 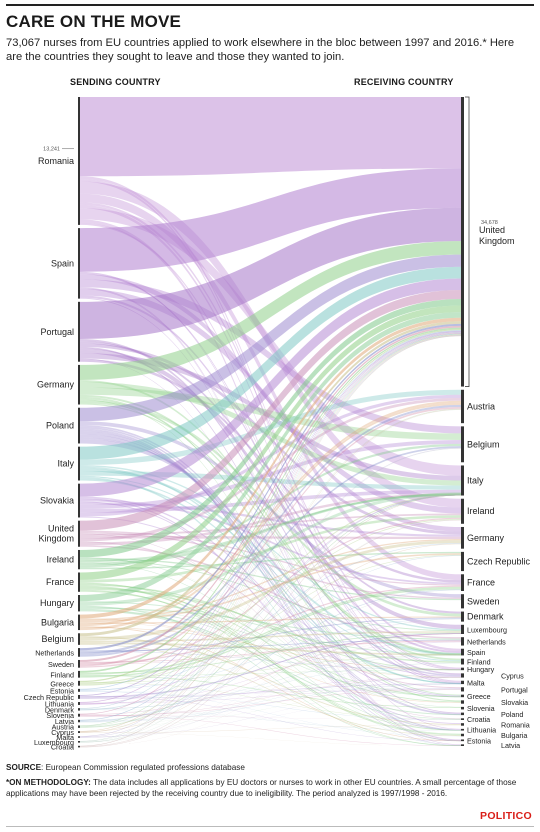 I want to click on receiving-label-cyprus: Cyprus, so click(x=512, y=675).